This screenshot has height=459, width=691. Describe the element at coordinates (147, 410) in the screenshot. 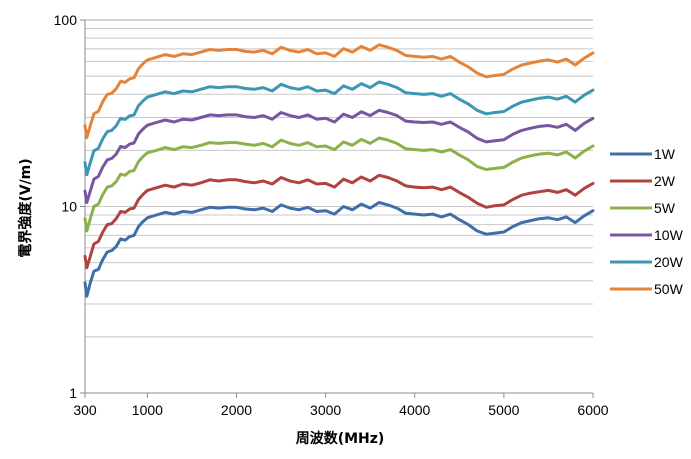

I see `x-tick-label: 1000` at that location.